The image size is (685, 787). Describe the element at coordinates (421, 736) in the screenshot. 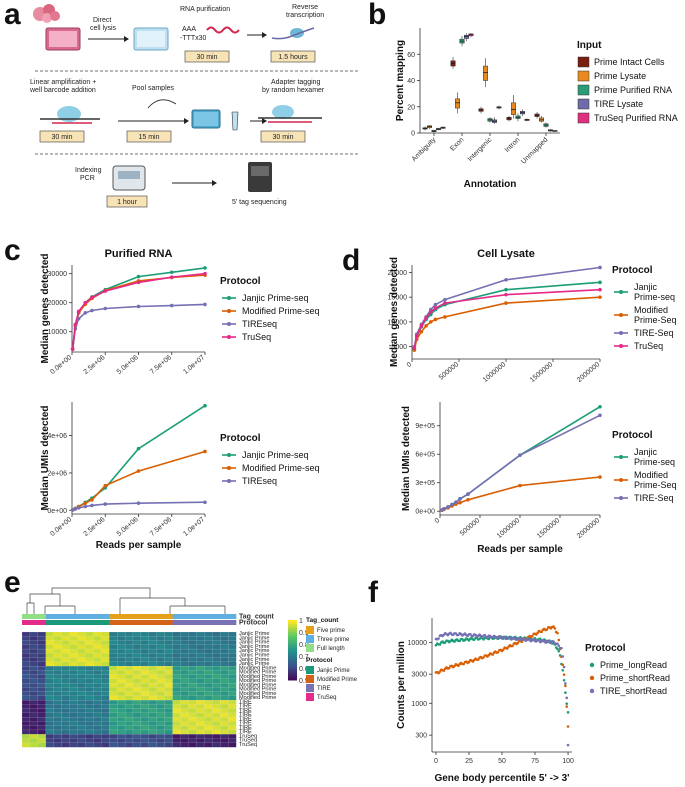

I see `y-tick-label: 300` at that location.